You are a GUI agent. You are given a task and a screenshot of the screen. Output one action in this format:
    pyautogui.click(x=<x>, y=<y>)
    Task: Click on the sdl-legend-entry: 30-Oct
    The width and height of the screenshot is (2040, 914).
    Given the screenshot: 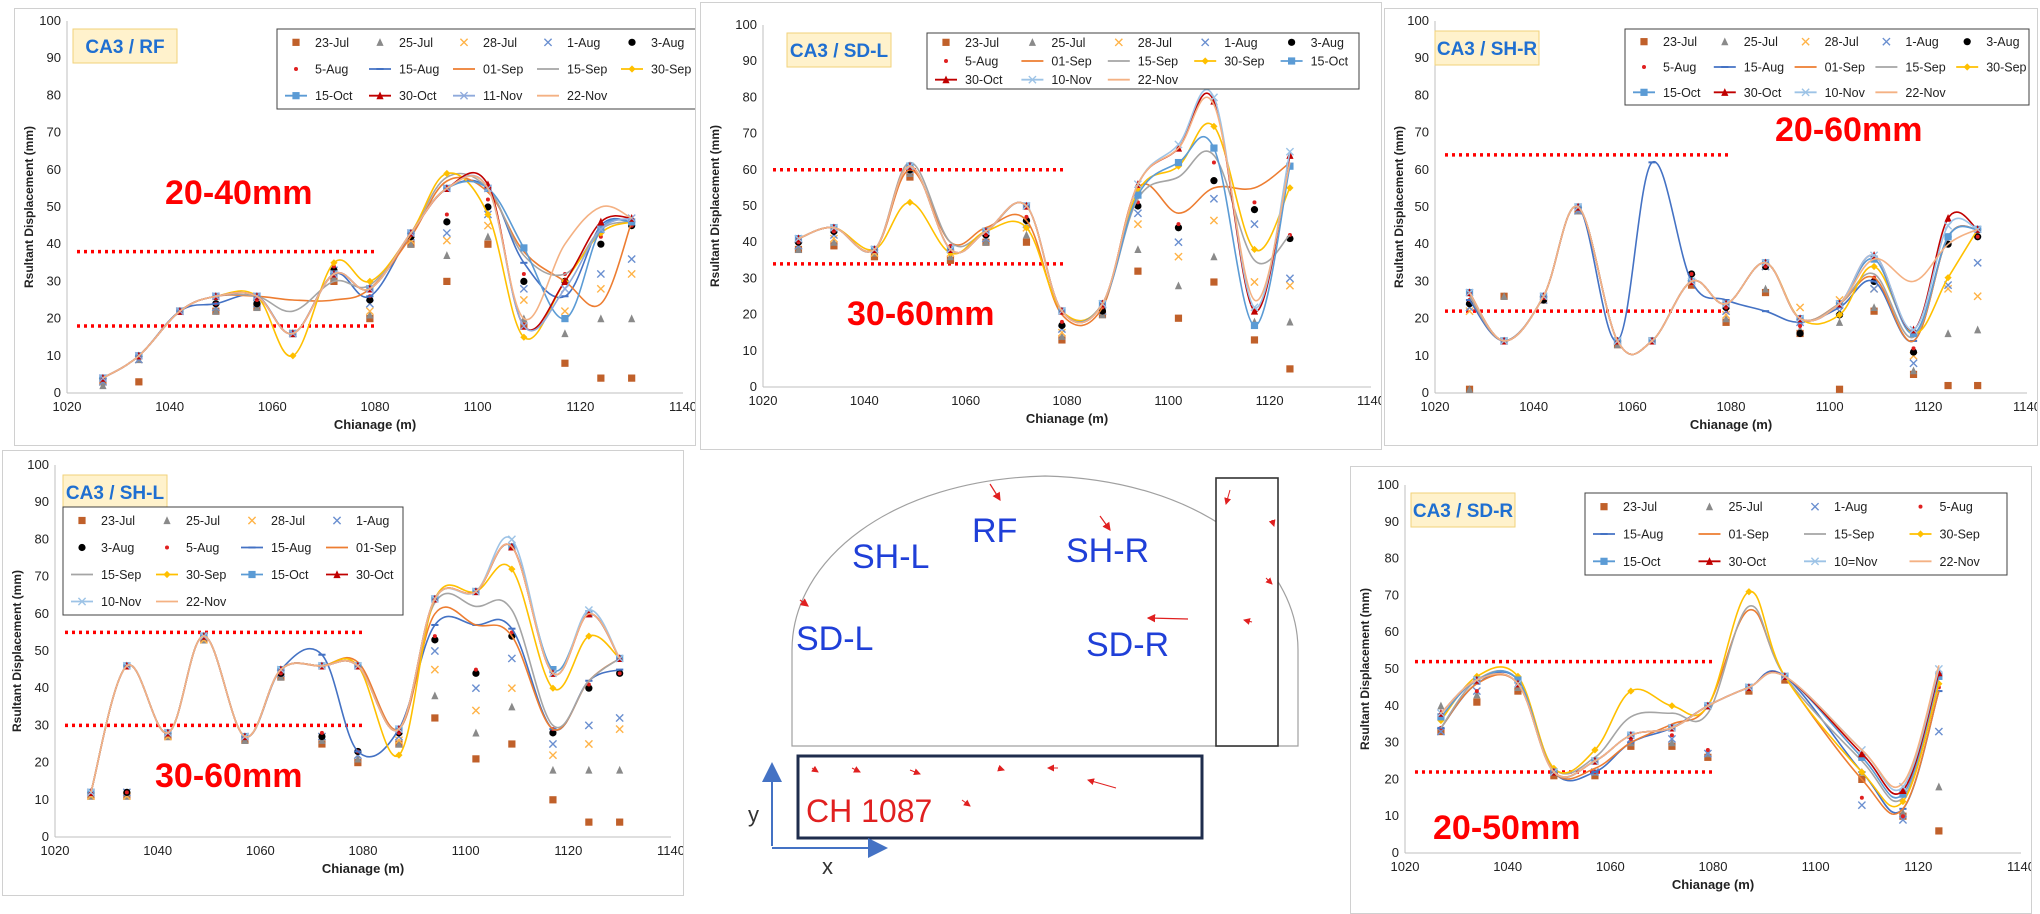 What is the action you would take?
    pyautogui.click(x=984, y=80)
    